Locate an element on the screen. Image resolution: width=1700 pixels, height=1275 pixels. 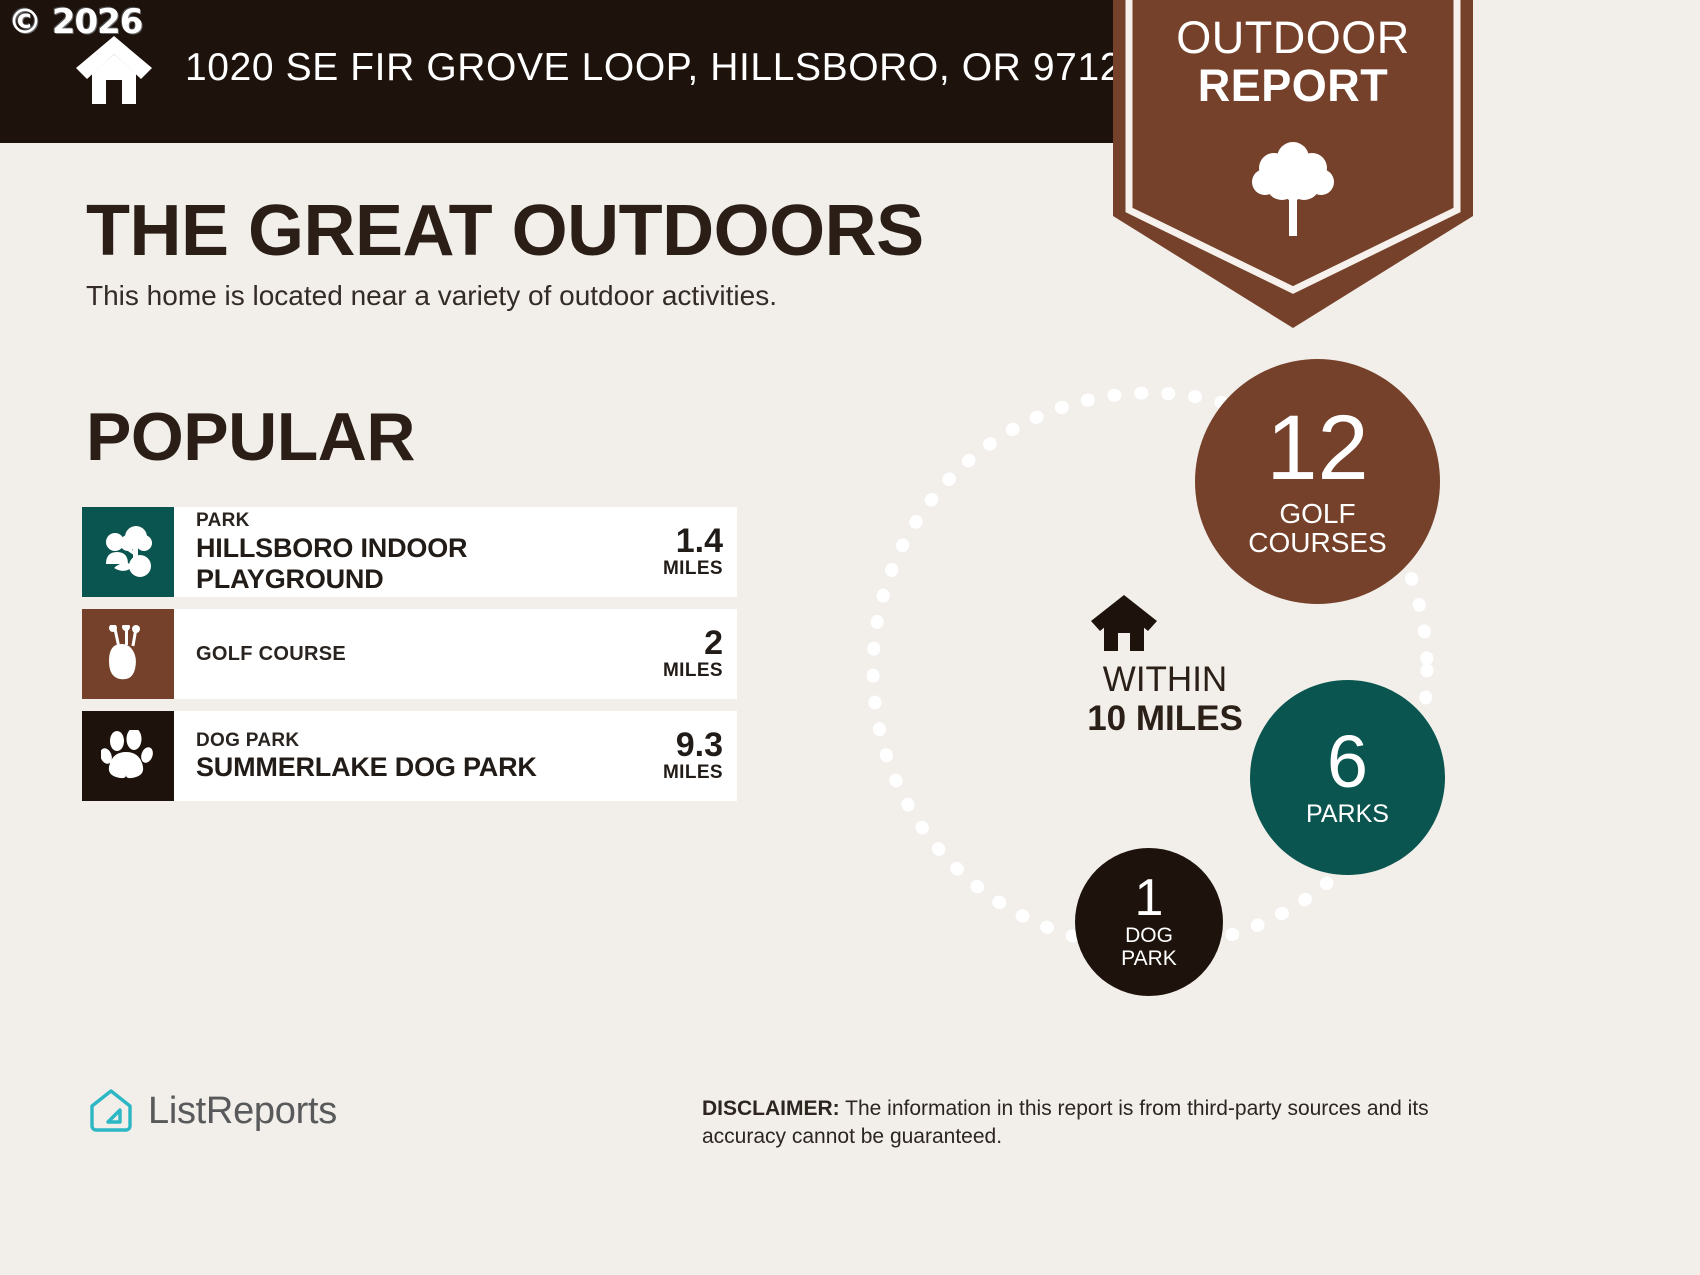
golf-bag-icon-glyph is located at coordinates (124, 652).